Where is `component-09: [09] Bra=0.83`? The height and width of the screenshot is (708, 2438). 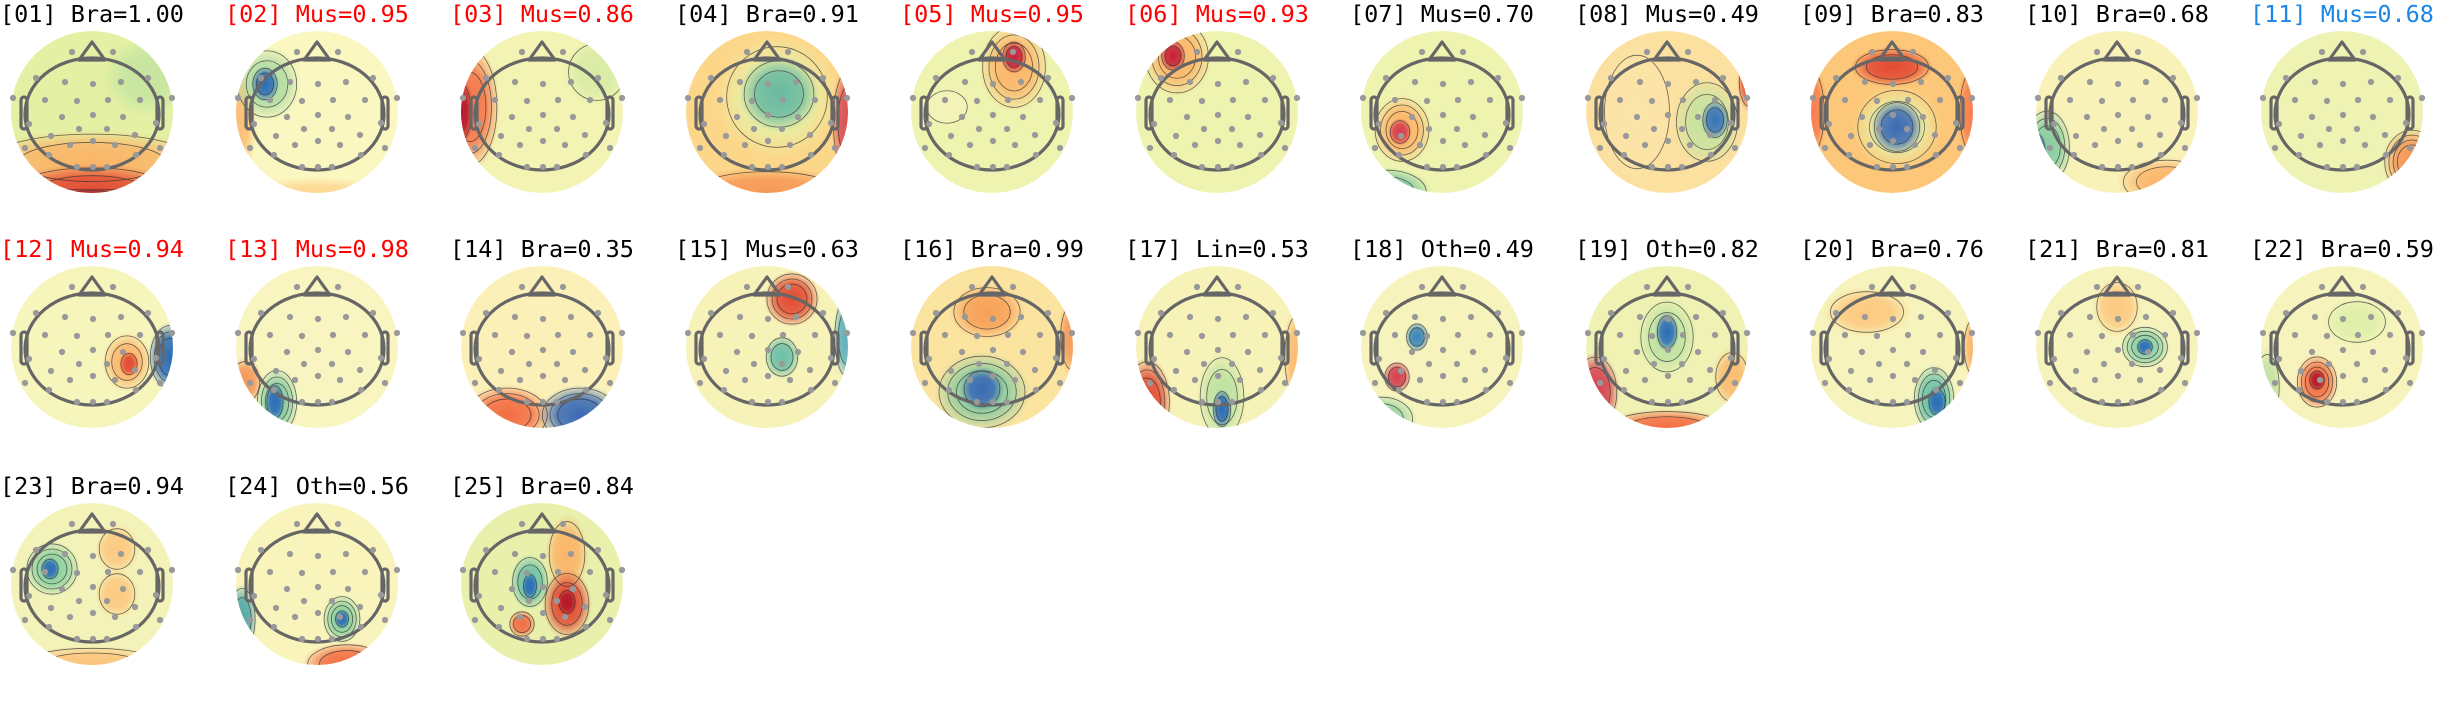
component-09: [09] Bra=0.83 is located at coordinates (1912, 118).